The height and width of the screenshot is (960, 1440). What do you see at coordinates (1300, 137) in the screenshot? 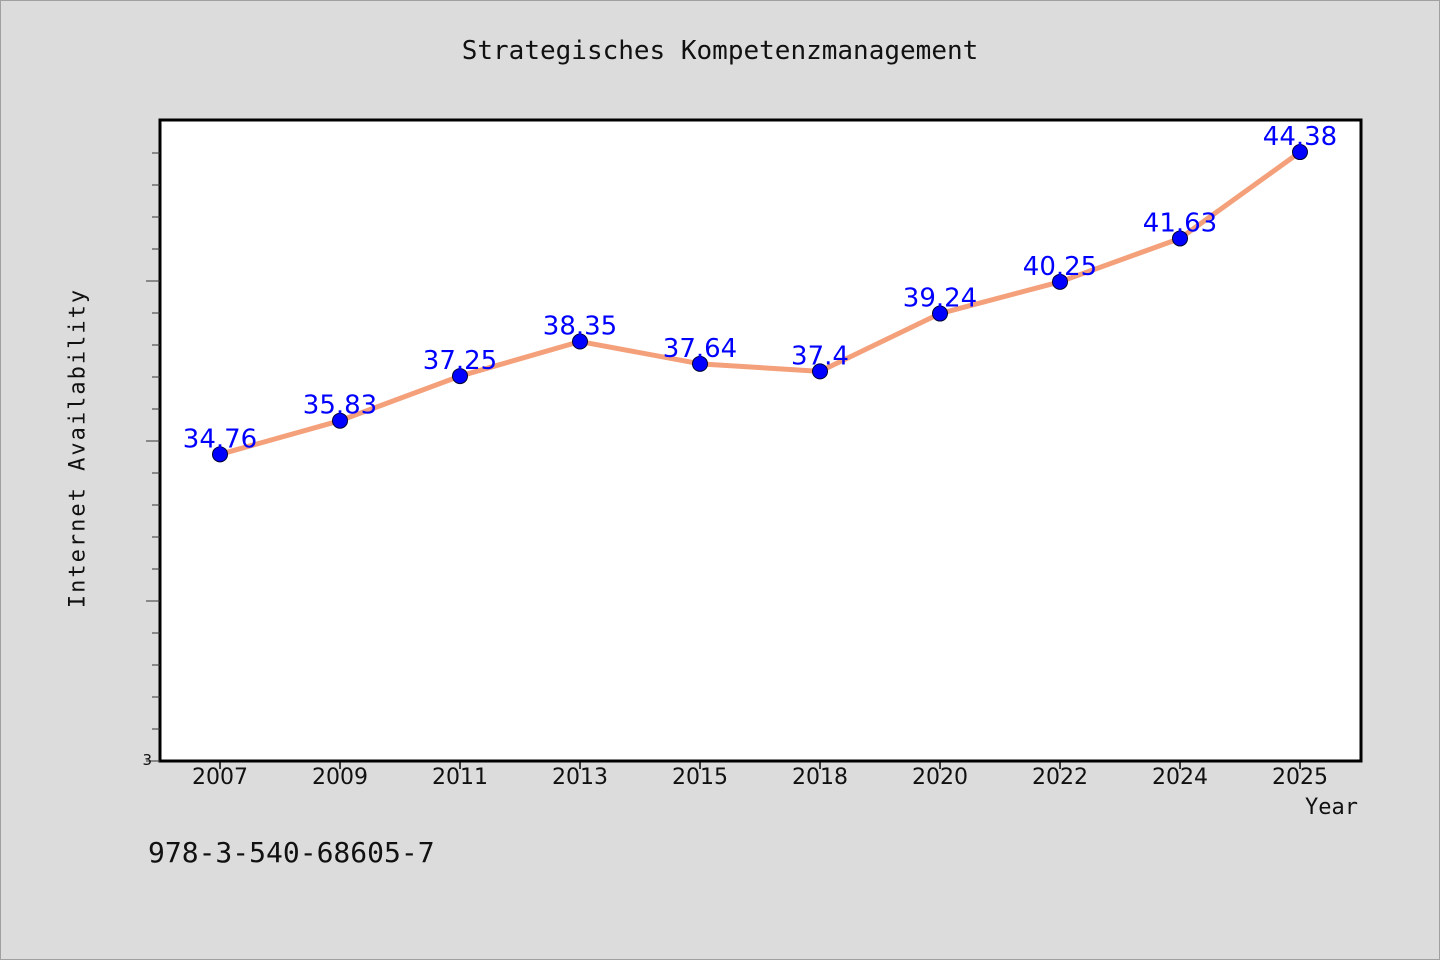
I see `data-label: 44.38` at bounding box center [1300, 137].